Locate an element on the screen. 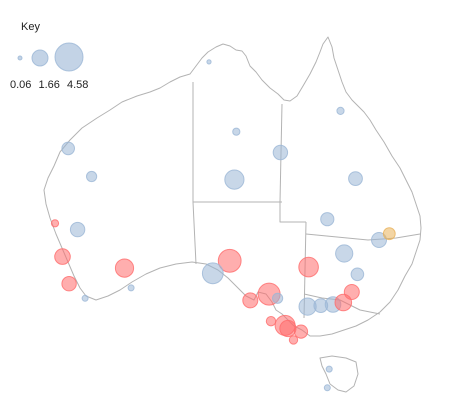  legend-labels: 0.06 1.66 4.58 is located at coordinates (51, 85).